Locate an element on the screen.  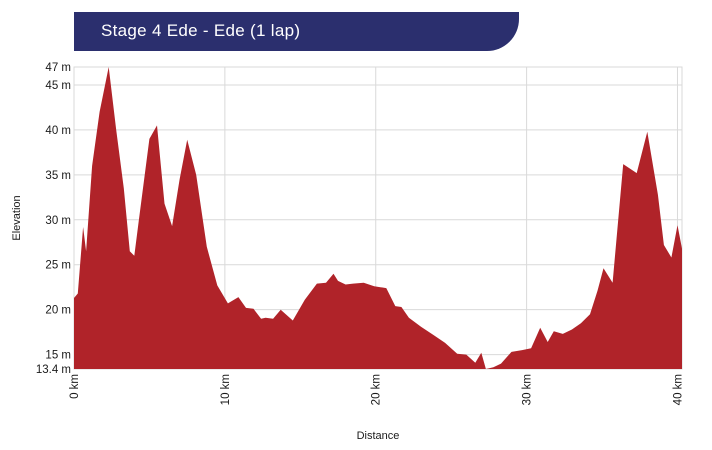
title-banner: Stage 4 Ede - Ede (1 lap) is located at coordinates (296, 31).